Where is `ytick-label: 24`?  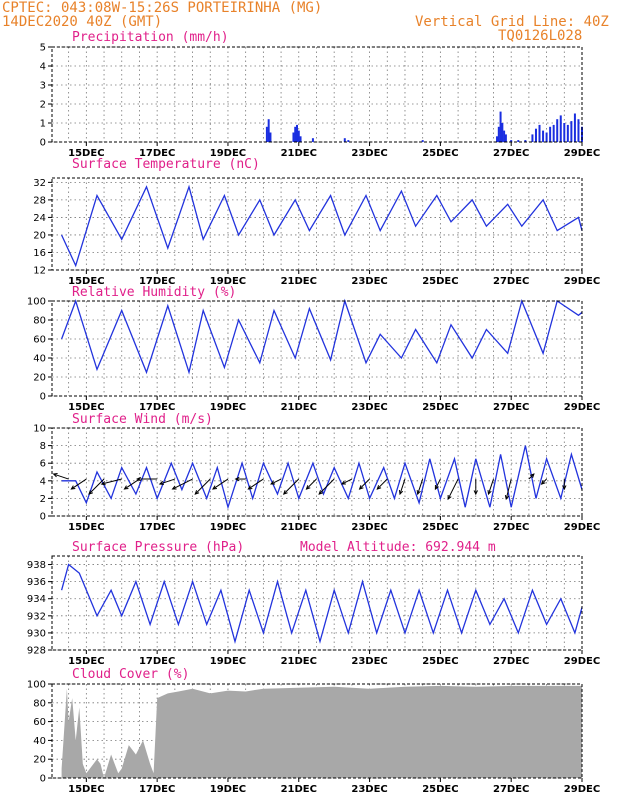
ytick-label: 24 is located at coordinates (39, 218).